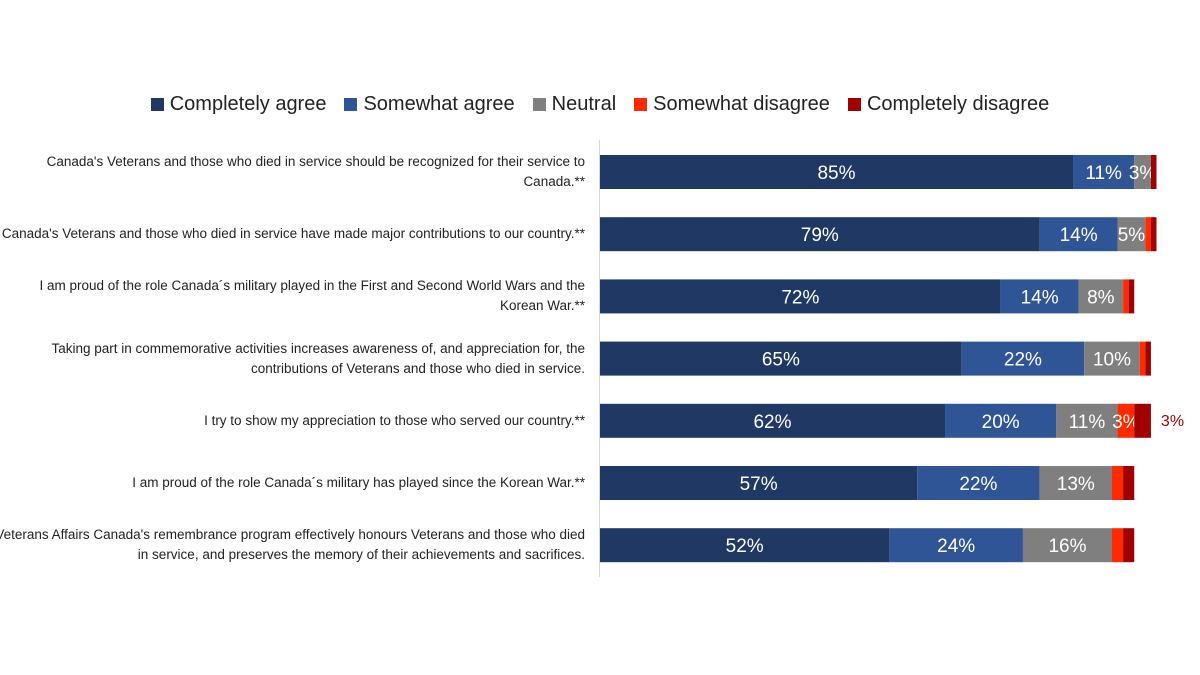 The image size is (1200, 675). I want to click on legend-item: Somewhat agree, so click(429, 104).